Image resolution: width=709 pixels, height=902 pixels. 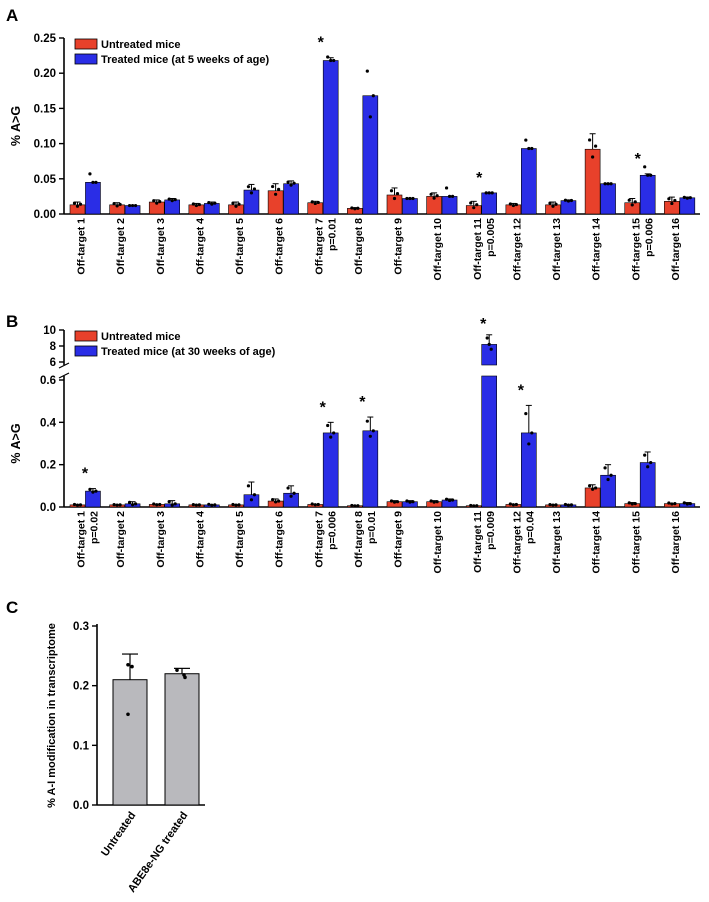 What do you see at coordinates (491, 530) in the screenshot?
I see `p-value-label: p=0.009` at bounding box center [491, 530].